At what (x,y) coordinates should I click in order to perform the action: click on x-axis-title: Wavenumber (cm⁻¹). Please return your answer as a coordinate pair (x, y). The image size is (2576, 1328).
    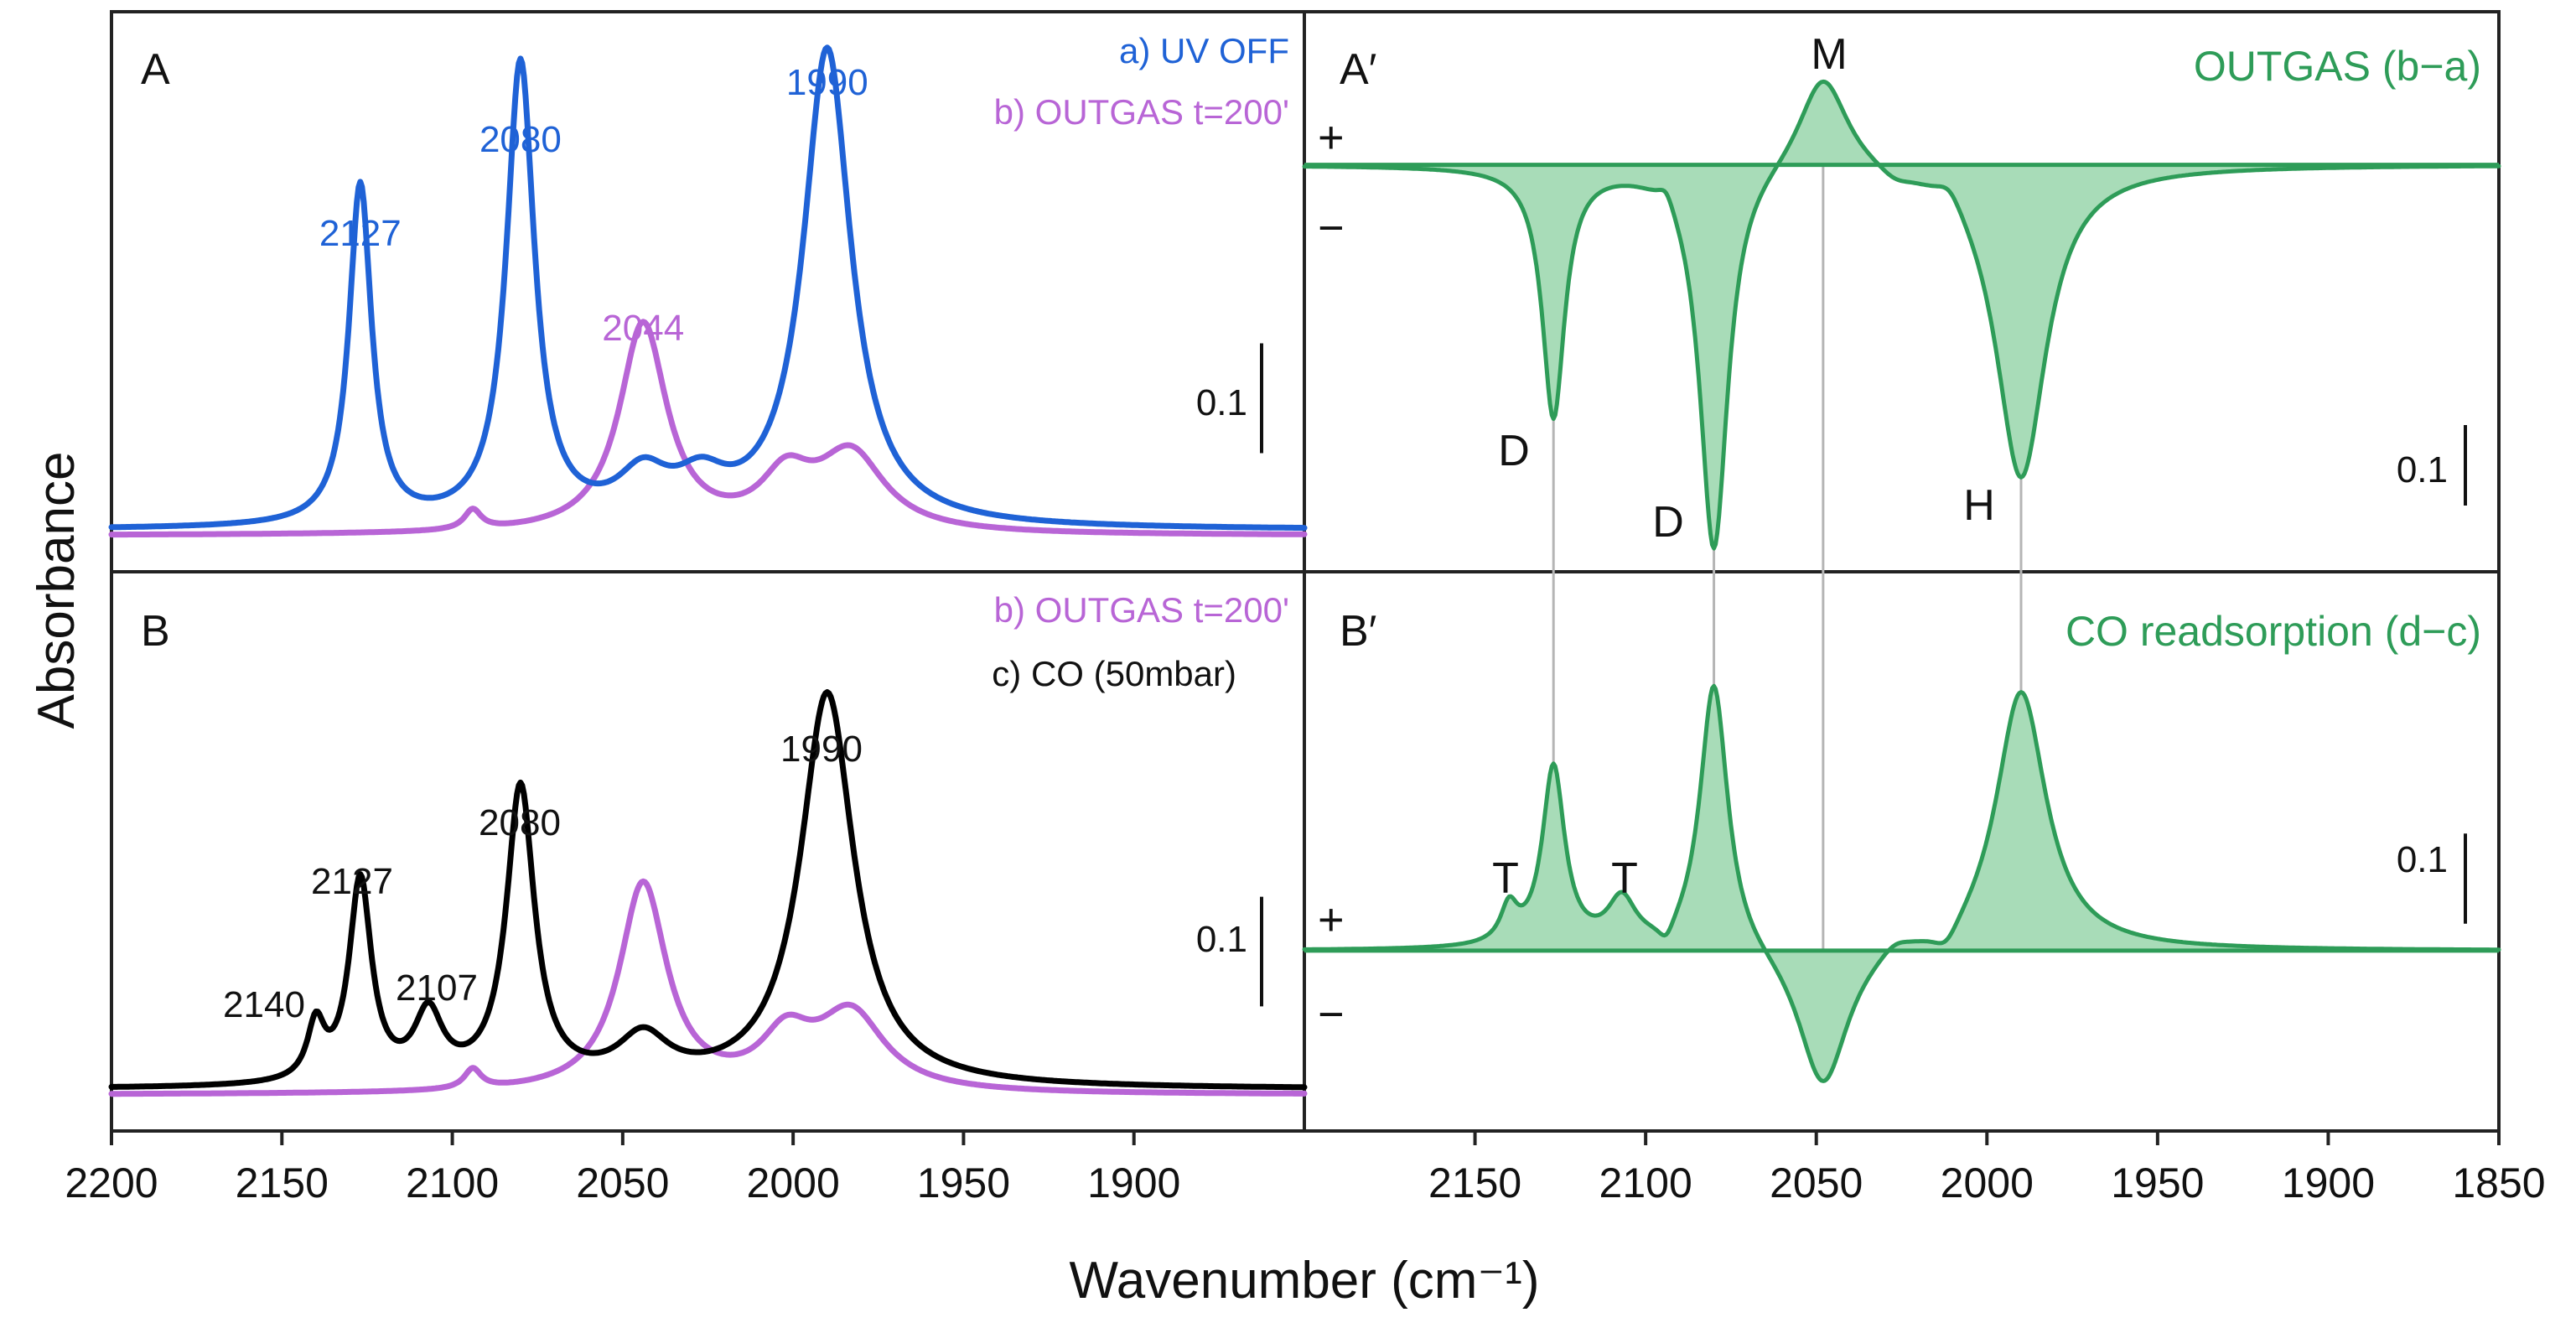
    Looking at the image, I should click on (1305, 1281).